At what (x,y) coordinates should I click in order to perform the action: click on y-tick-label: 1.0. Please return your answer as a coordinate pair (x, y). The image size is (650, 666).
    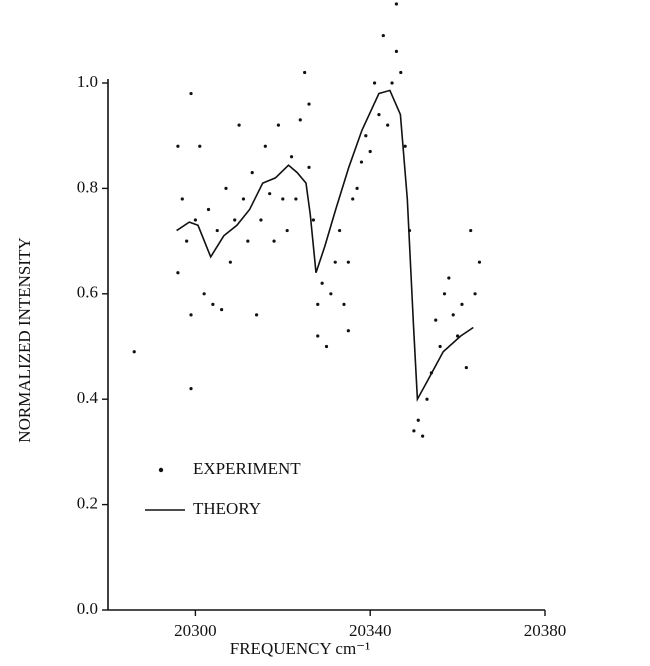
    Looking at the image, I should click on (87, 81).